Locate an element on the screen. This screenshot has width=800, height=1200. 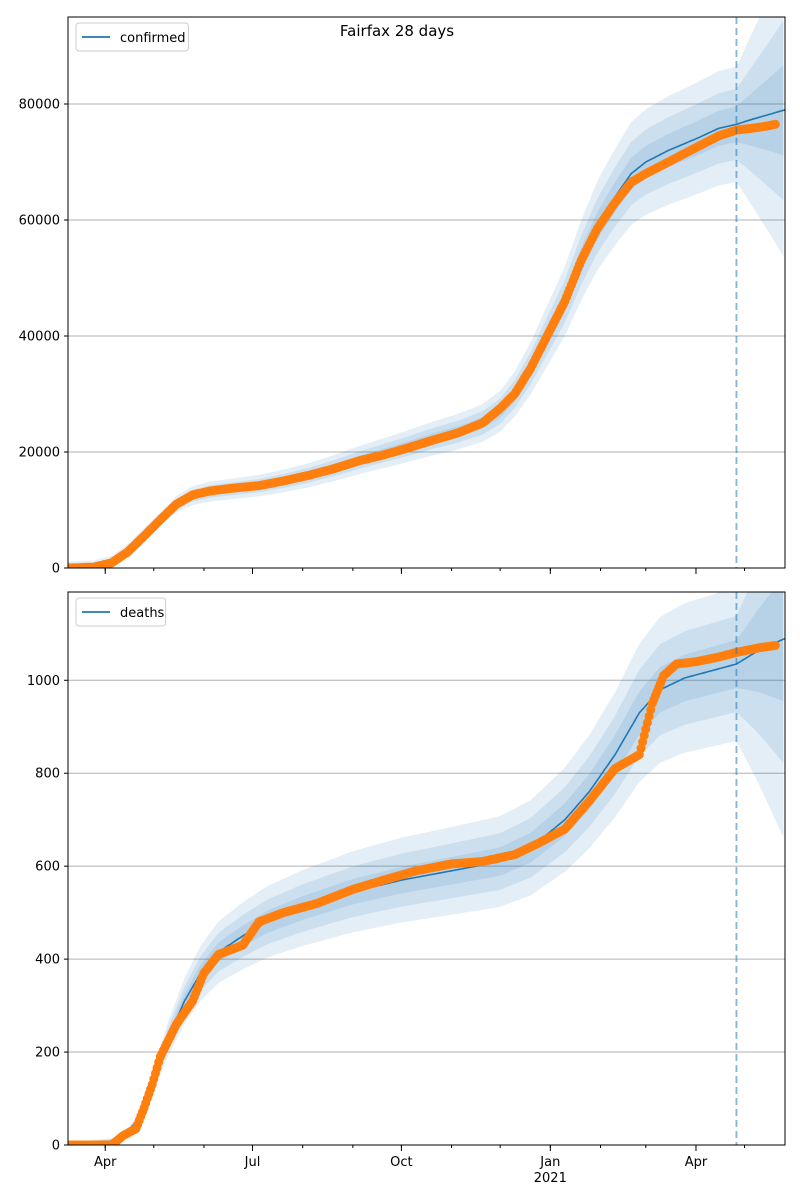
x-tick-label: Oct is located at coordinates (401, 1162).